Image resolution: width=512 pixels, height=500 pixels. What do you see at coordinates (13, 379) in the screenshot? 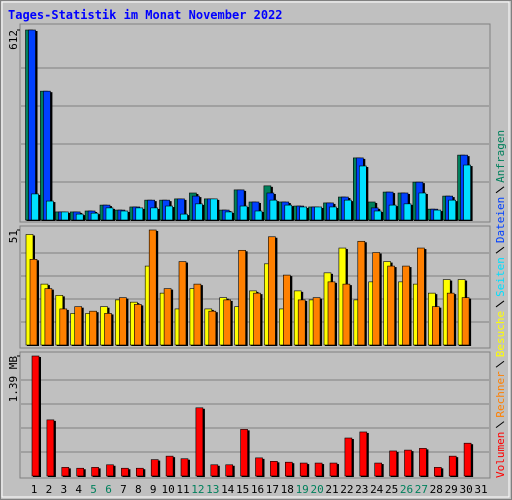
I see `y-tick-label: 1.39 MB` at bounding box center [13, 379].